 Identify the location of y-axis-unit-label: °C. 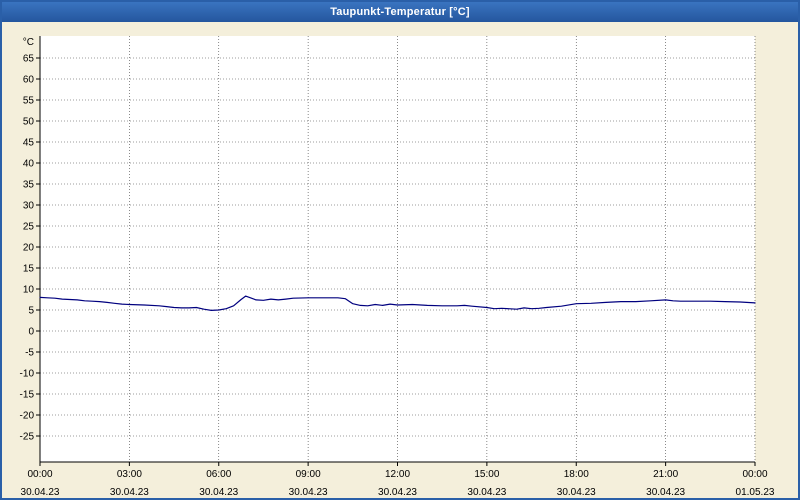
(28, 42).